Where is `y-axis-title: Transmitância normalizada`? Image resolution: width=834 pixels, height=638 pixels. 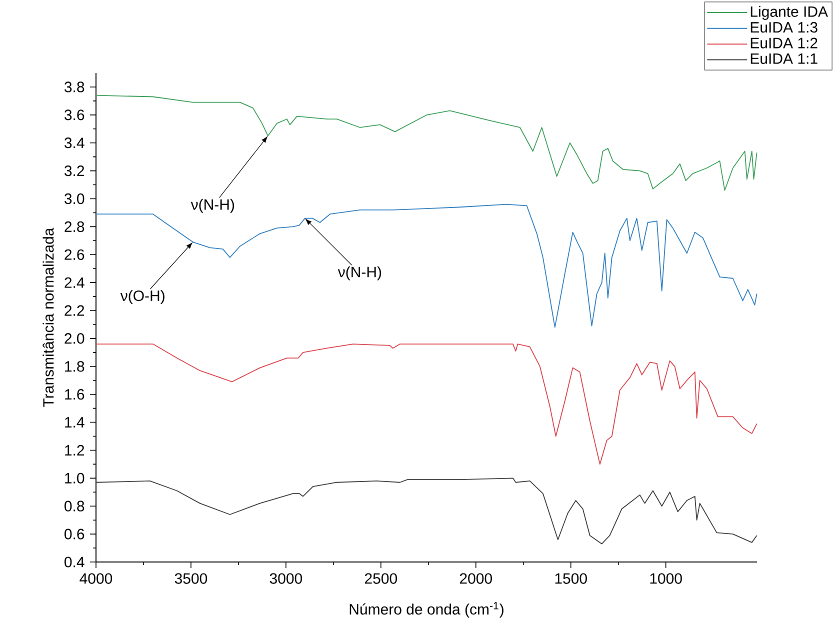 y-axis-title: Transmitância normalizada is located at coordinates (48, 317).